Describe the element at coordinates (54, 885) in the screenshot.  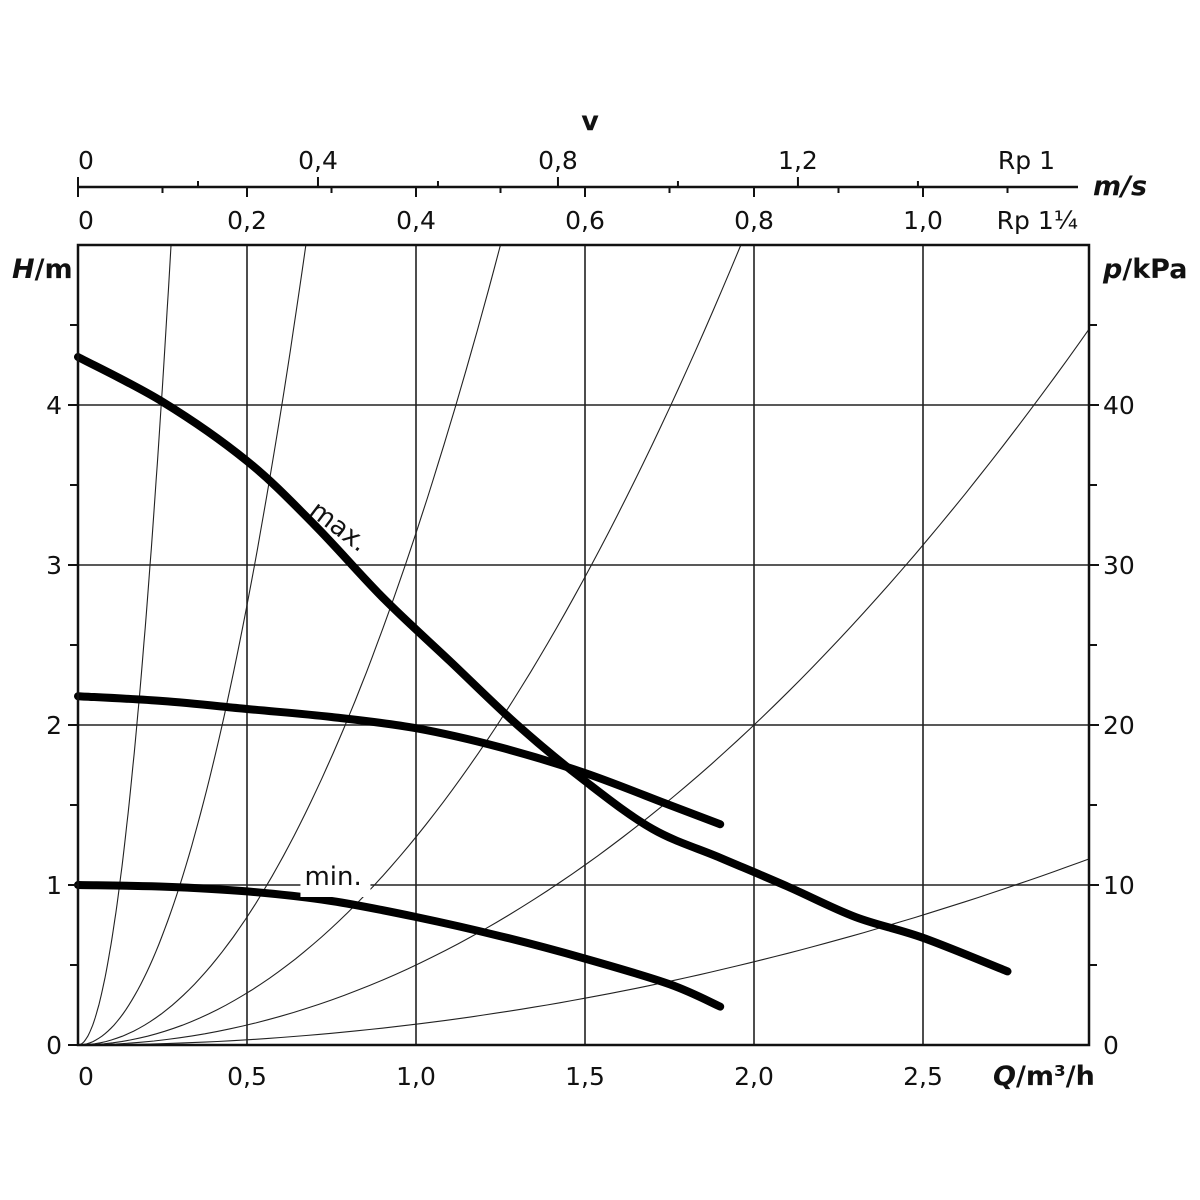
I see `y-left-tick-label-1: 1` at that location.